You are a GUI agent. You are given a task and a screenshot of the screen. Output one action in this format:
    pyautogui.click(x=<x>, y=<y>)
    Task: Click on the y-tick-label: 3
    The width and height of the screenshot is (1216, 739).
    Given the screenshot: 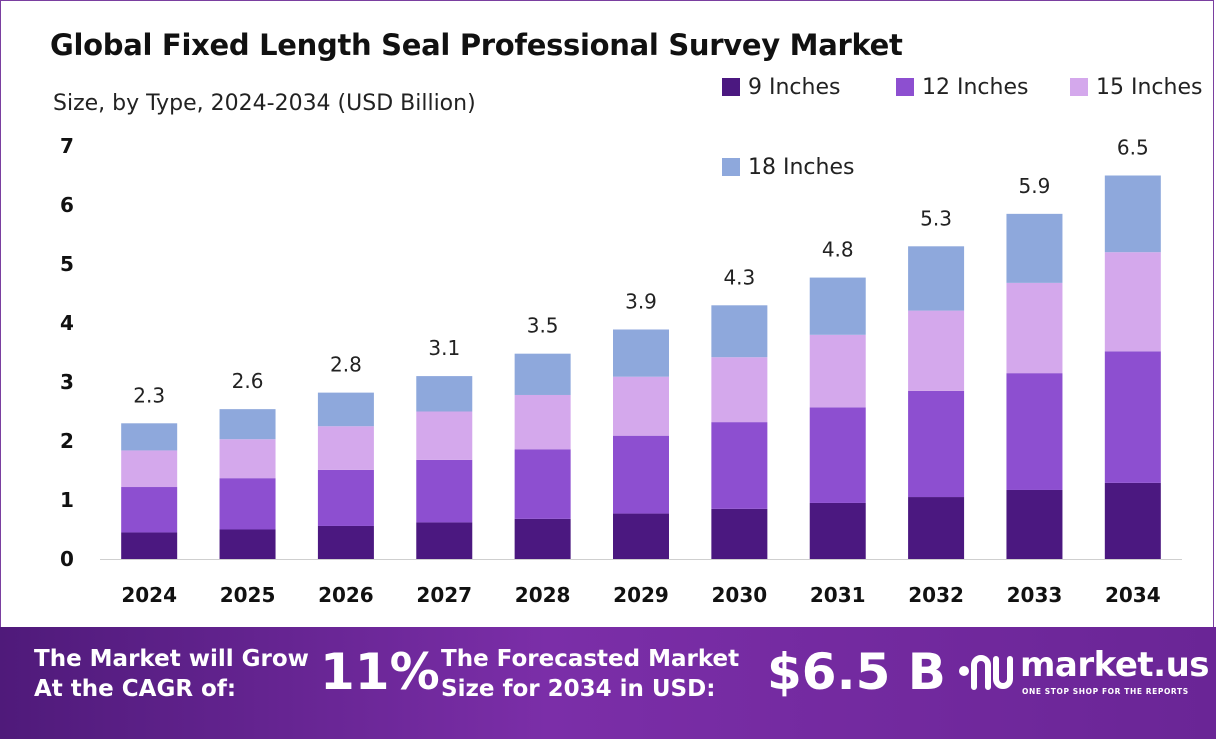 What is the action you would take?
    pyautogui.click(x=67, y=382)
    